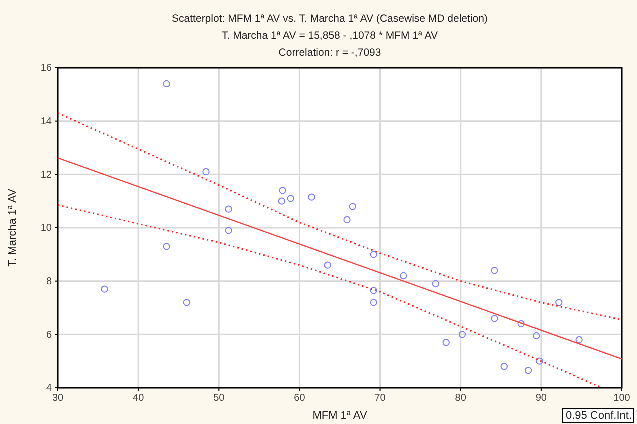  I want to click on y-tick-label: 8, so click(49, 282).